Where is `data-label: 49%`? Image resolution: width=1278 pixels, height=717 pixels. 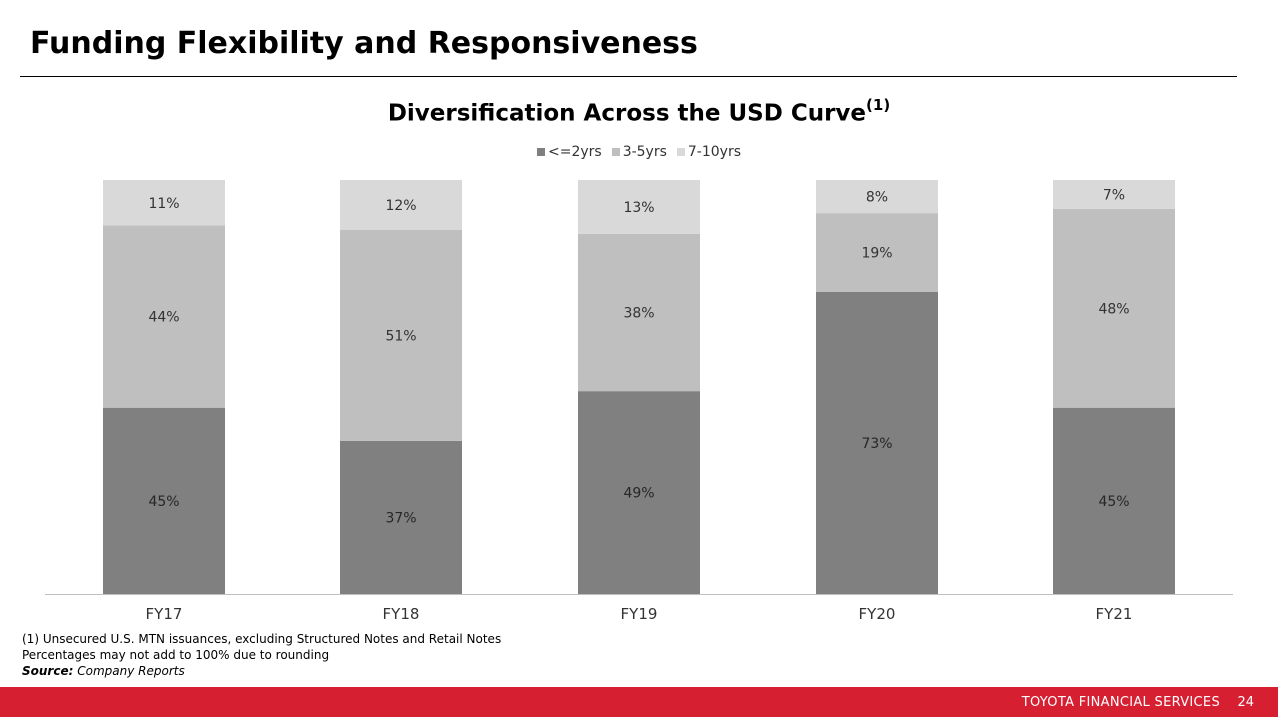
data-label: 49% is located at coordinates (638, 494).